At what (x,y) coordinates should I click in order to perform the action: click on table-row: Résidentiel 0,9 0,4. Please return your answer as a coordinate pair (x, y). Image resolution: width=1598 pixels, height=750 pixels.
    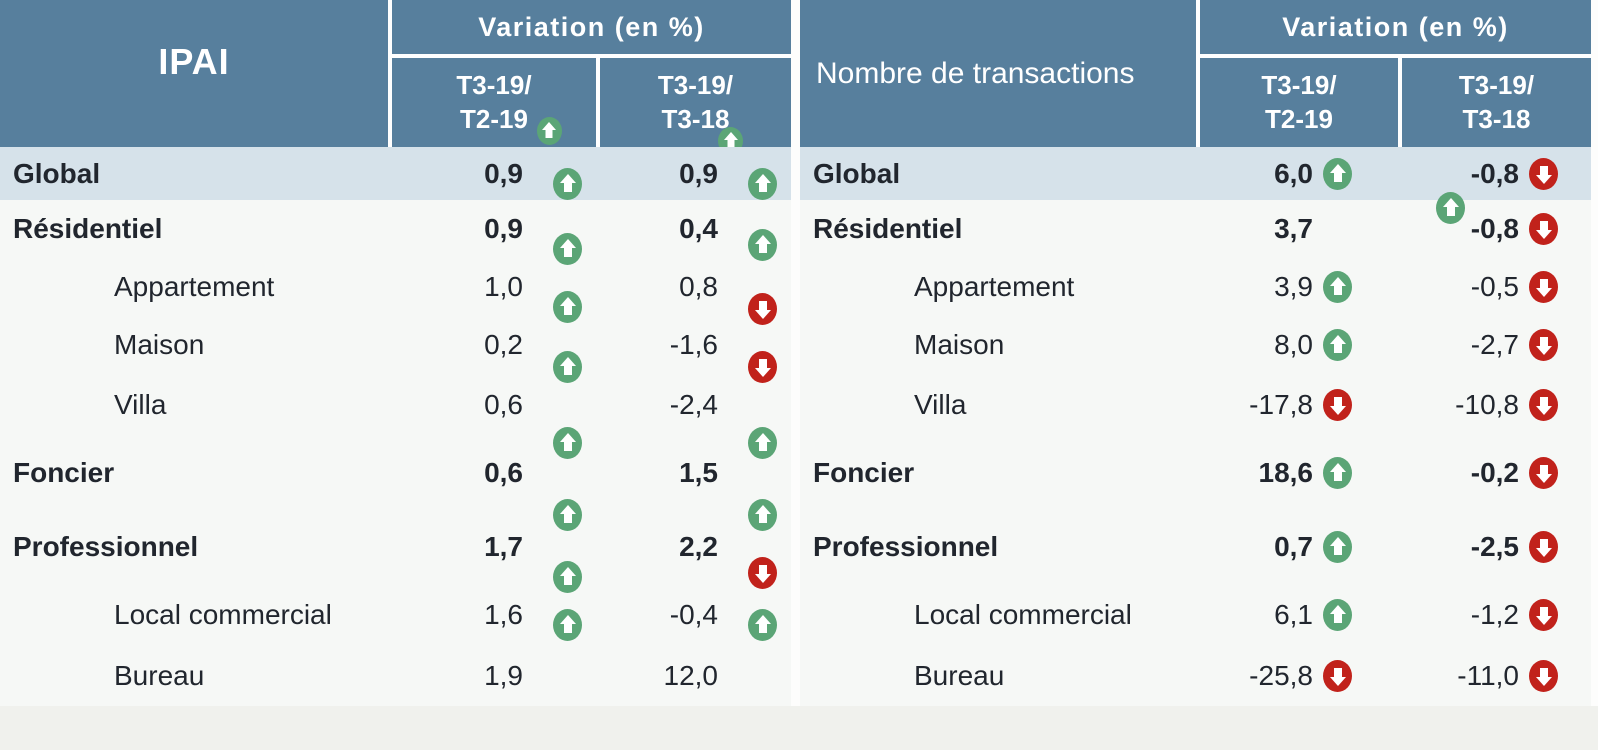
    Looking at the image, I should click on (395, 232).